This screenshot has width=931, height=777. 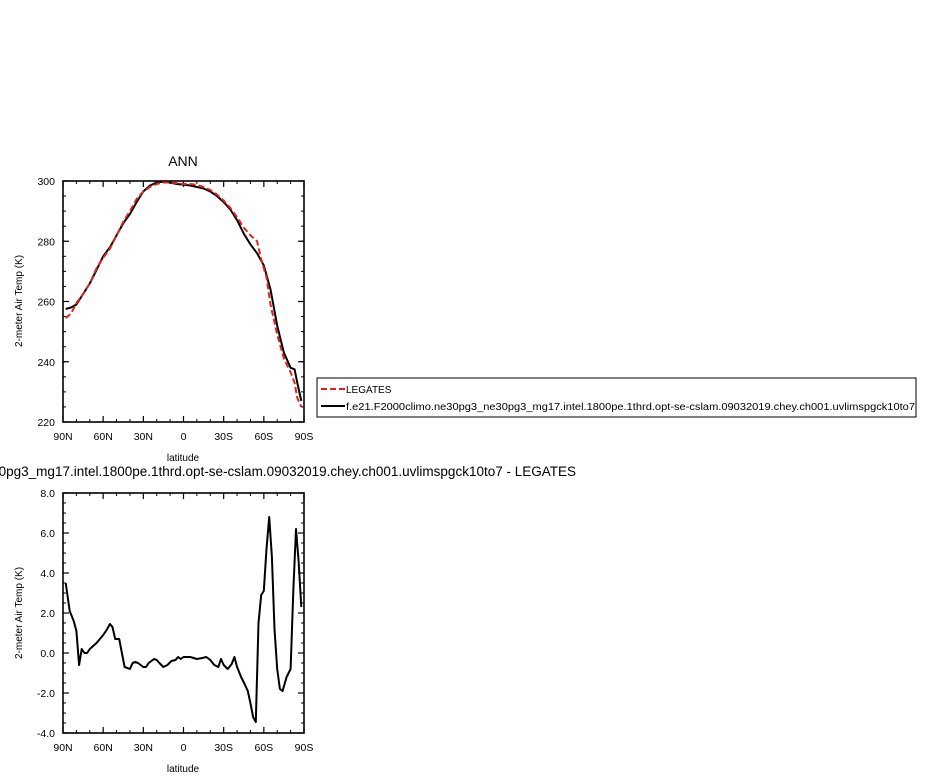 I want to click on legend-box, so click(x=616, y=397).